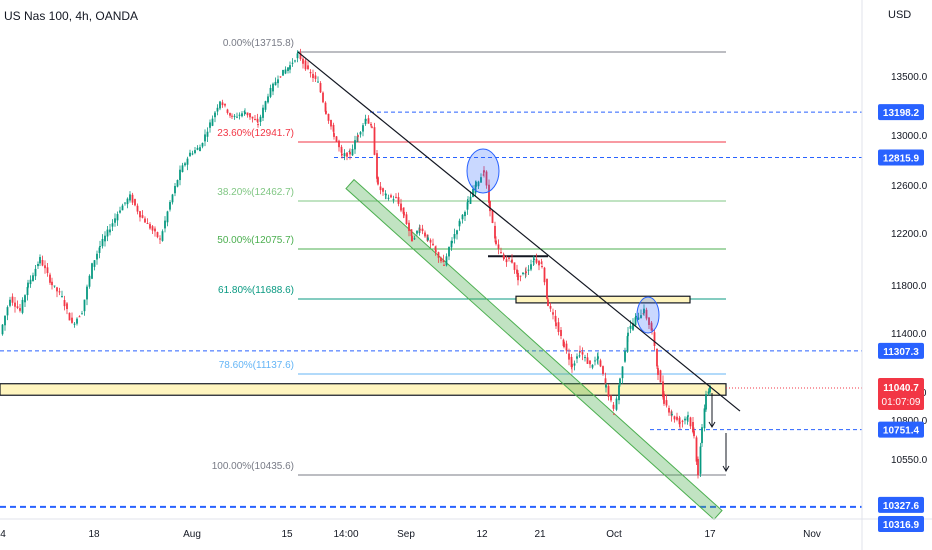  I want to click on price-level-tag-label: 13198.2, so click(901, 113).